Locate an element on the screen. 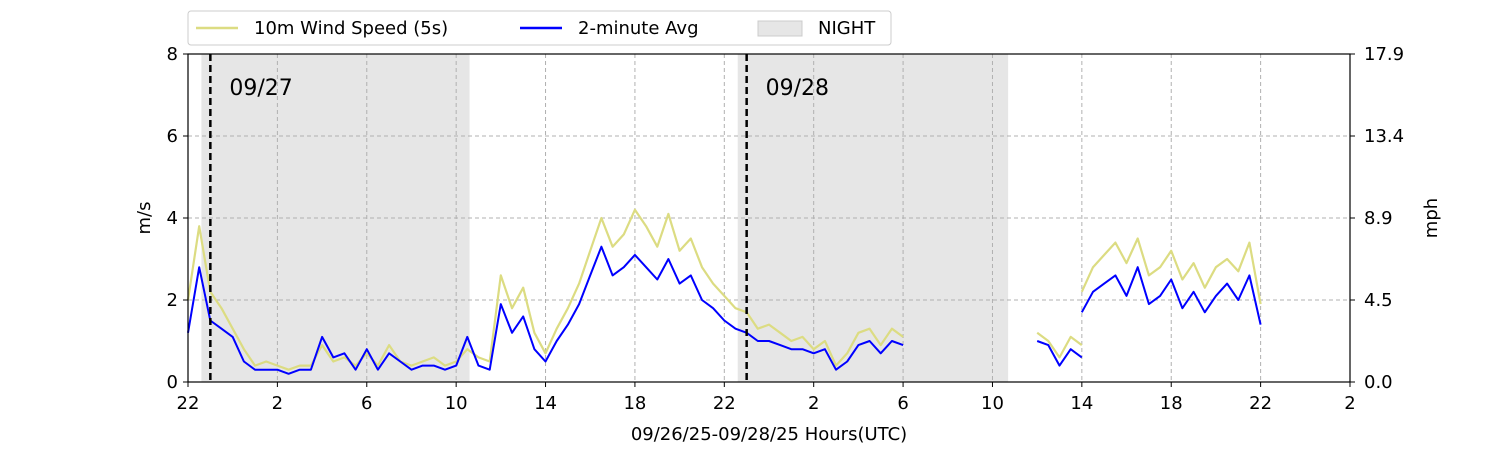 The width and height of the screenshot is (1500, 450). y-axis-left-ticks: 0 2 4 6 8 is located at coordinates (177, 218).